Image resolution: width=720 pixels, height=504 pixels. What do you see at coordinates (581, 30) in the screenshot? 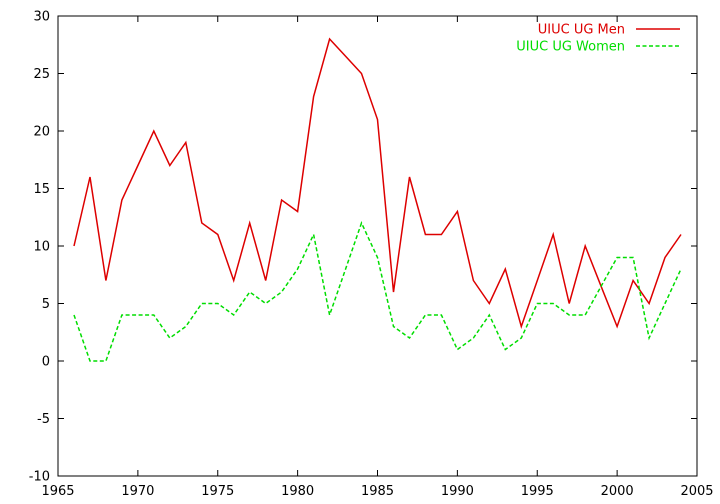
I see `legend-label: UIUC UG Men` at bounding box center [581, 30].